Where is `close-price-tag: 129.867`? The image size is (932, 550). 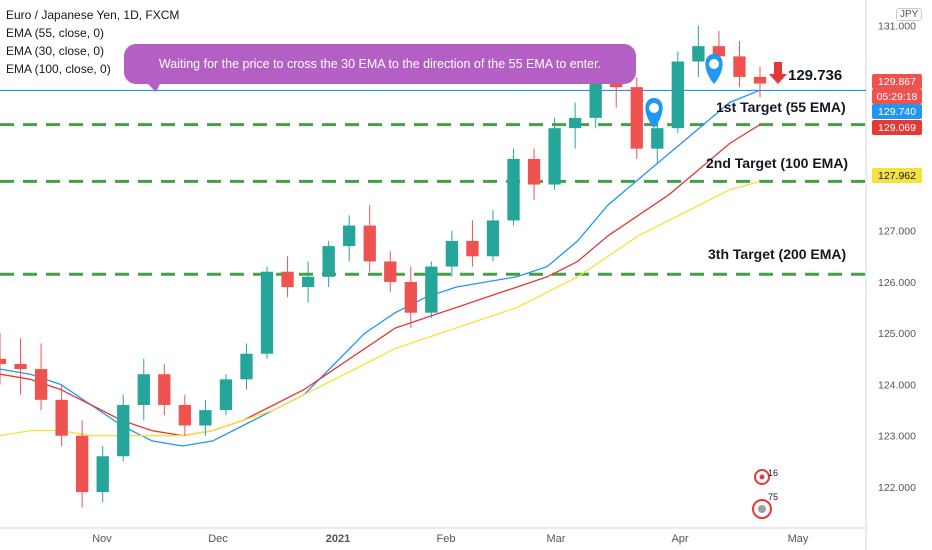 close-price-tag: 129.867 is located at coordinates (897, 81).